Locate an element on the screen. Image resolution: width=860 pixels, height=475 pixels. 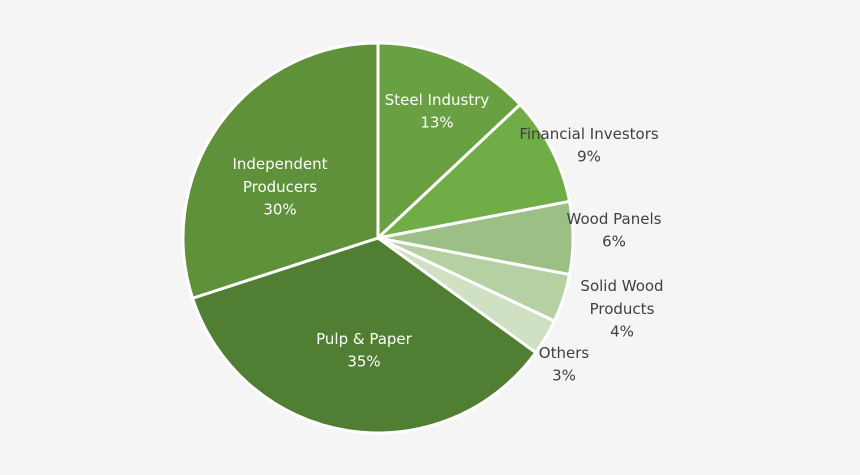
label-line: Producers is located at coordinates (280, 187).